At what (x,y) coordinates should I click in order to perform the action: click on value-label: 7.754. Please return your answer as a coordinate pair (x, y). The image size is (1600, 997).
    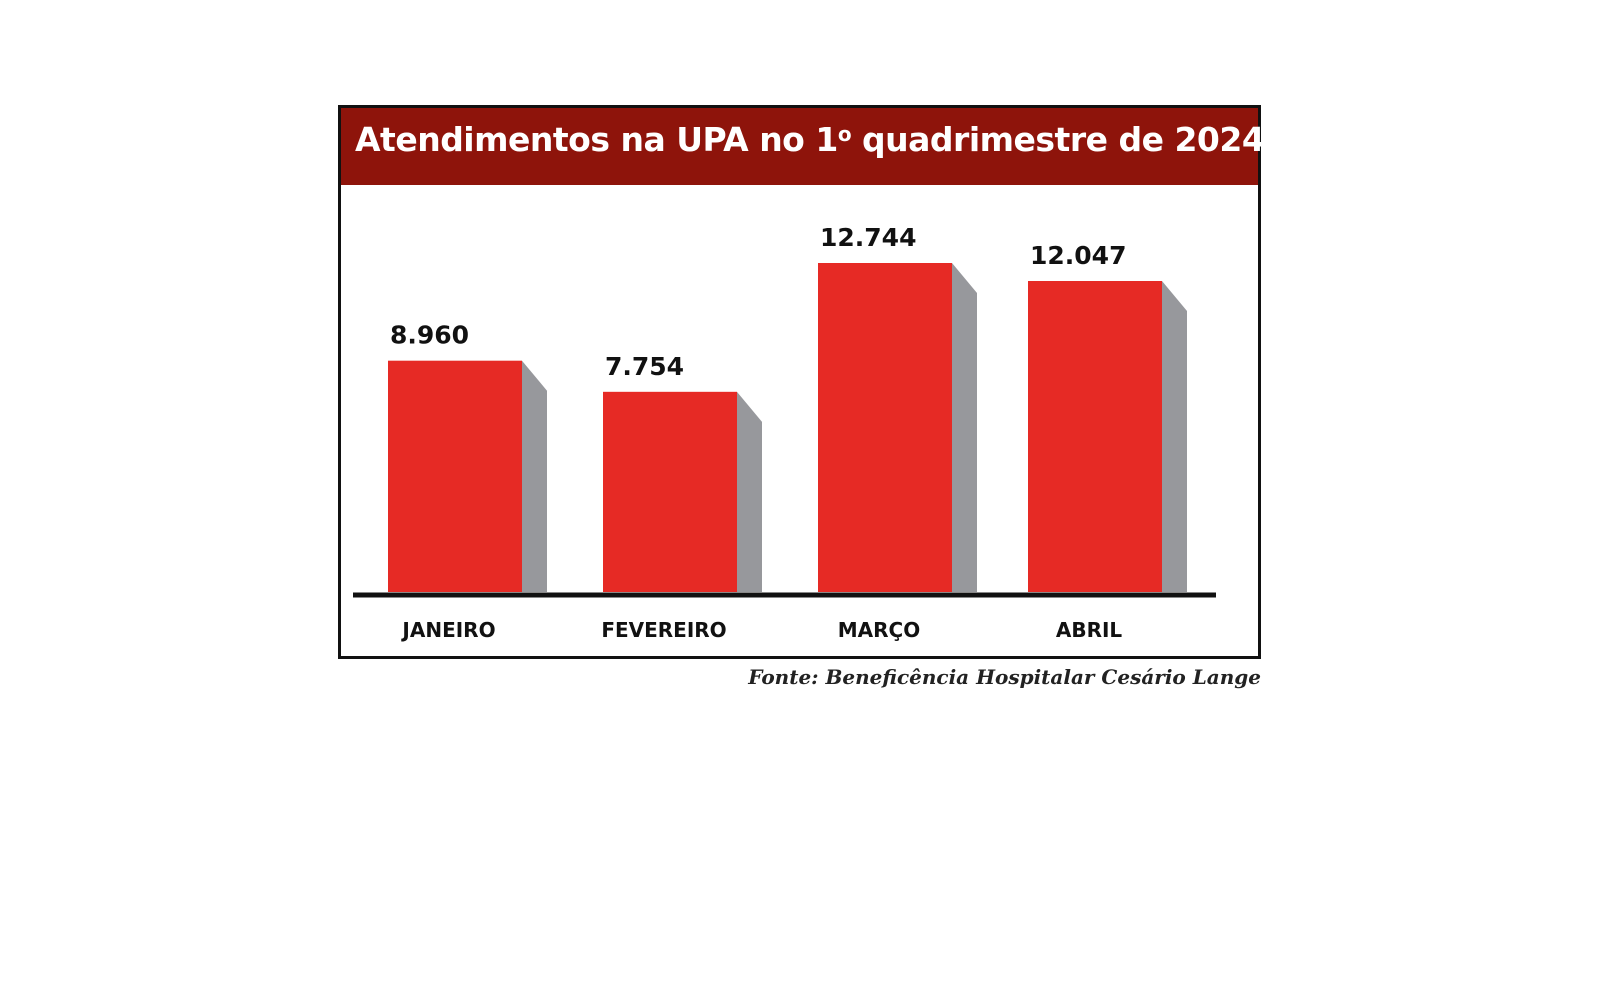
    Looking at the image, I should click on (644, 366).